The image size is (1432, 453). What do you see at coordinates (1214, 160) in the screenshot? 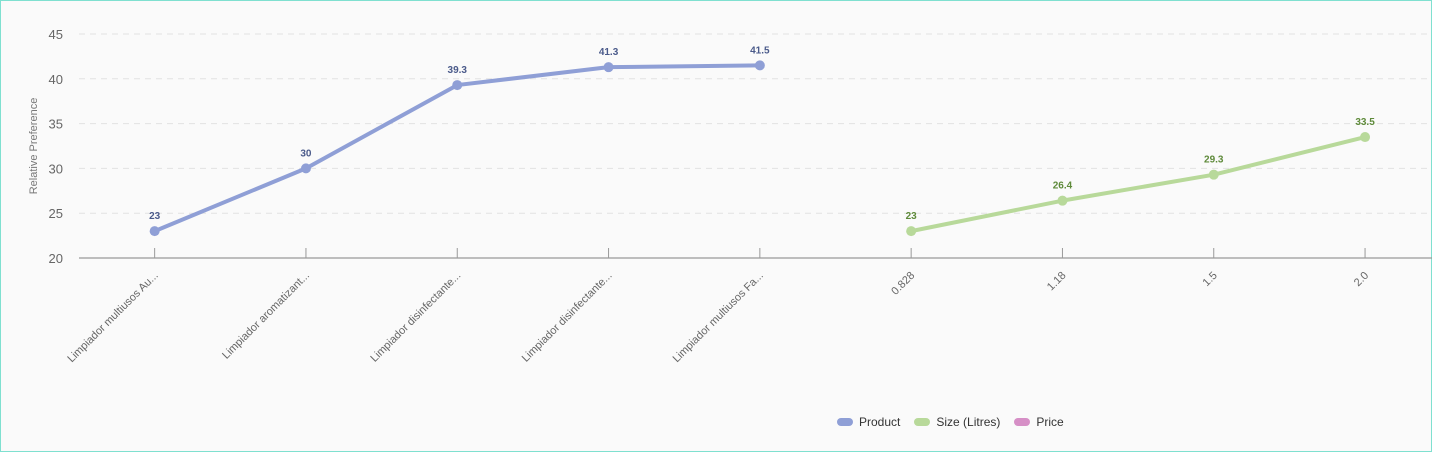
I see `data-label: 29.3` at bounding box center [1214, 160].